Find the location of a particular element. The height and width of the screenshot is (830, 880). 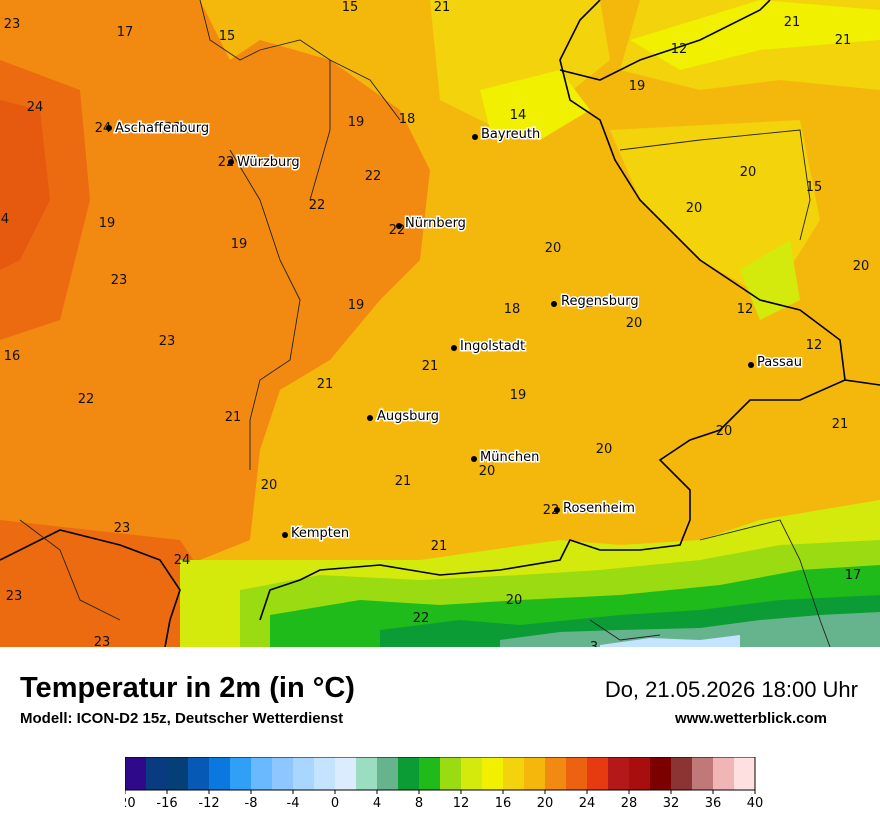

city-label: Aschaffenburg is located at coordinates (162, 128).